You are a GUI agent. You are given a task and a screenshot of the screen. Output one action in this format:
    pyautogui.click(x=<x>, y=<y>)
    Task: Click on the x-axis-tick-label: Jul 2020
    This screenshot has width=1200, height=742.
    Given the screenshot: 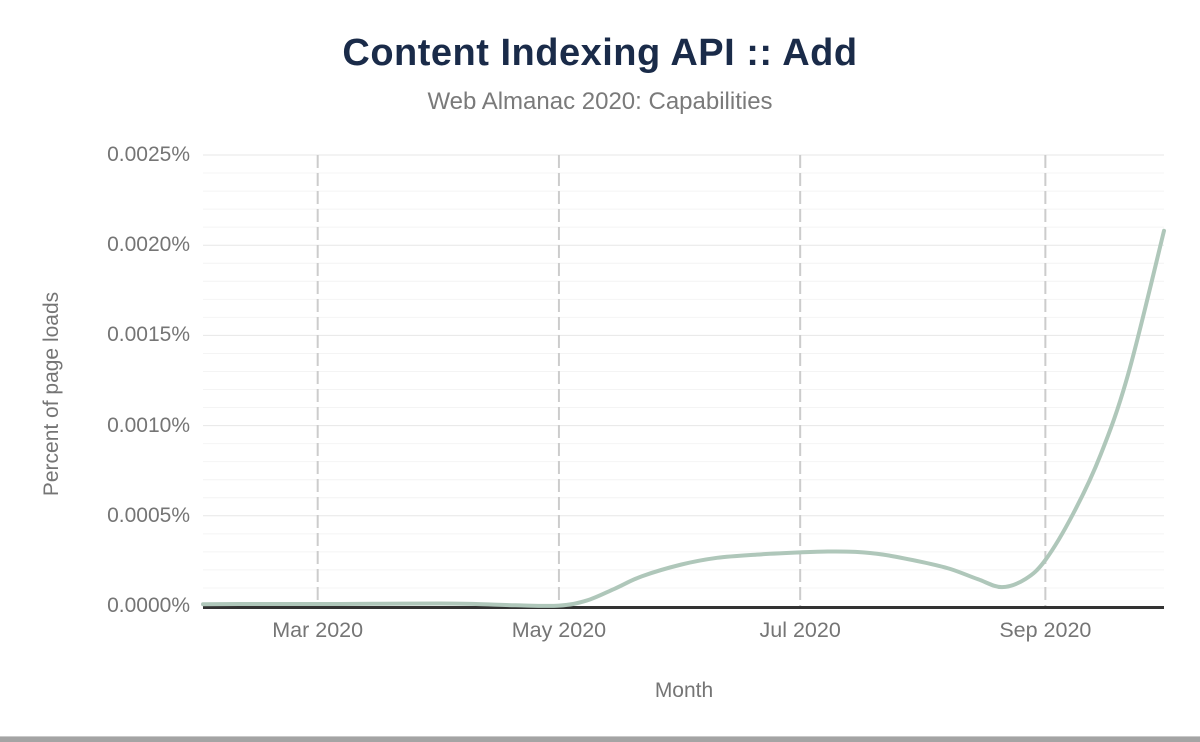 What is the action you would take?
    pyautogui.click(x=800, y=630)
    